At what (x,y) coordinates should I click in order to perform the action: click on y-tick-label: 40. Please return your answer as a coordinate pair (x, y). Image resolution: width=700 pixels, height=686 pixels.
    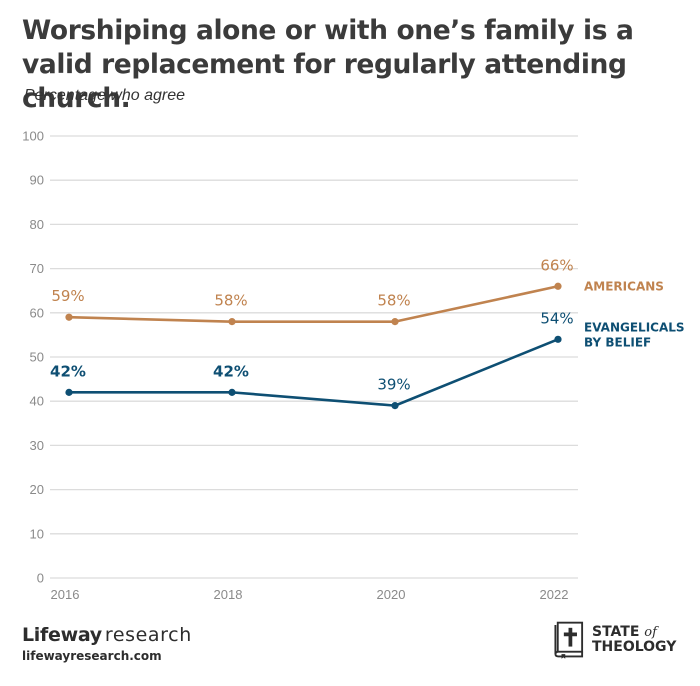
    Looking at the image, I should click on (37, 401).